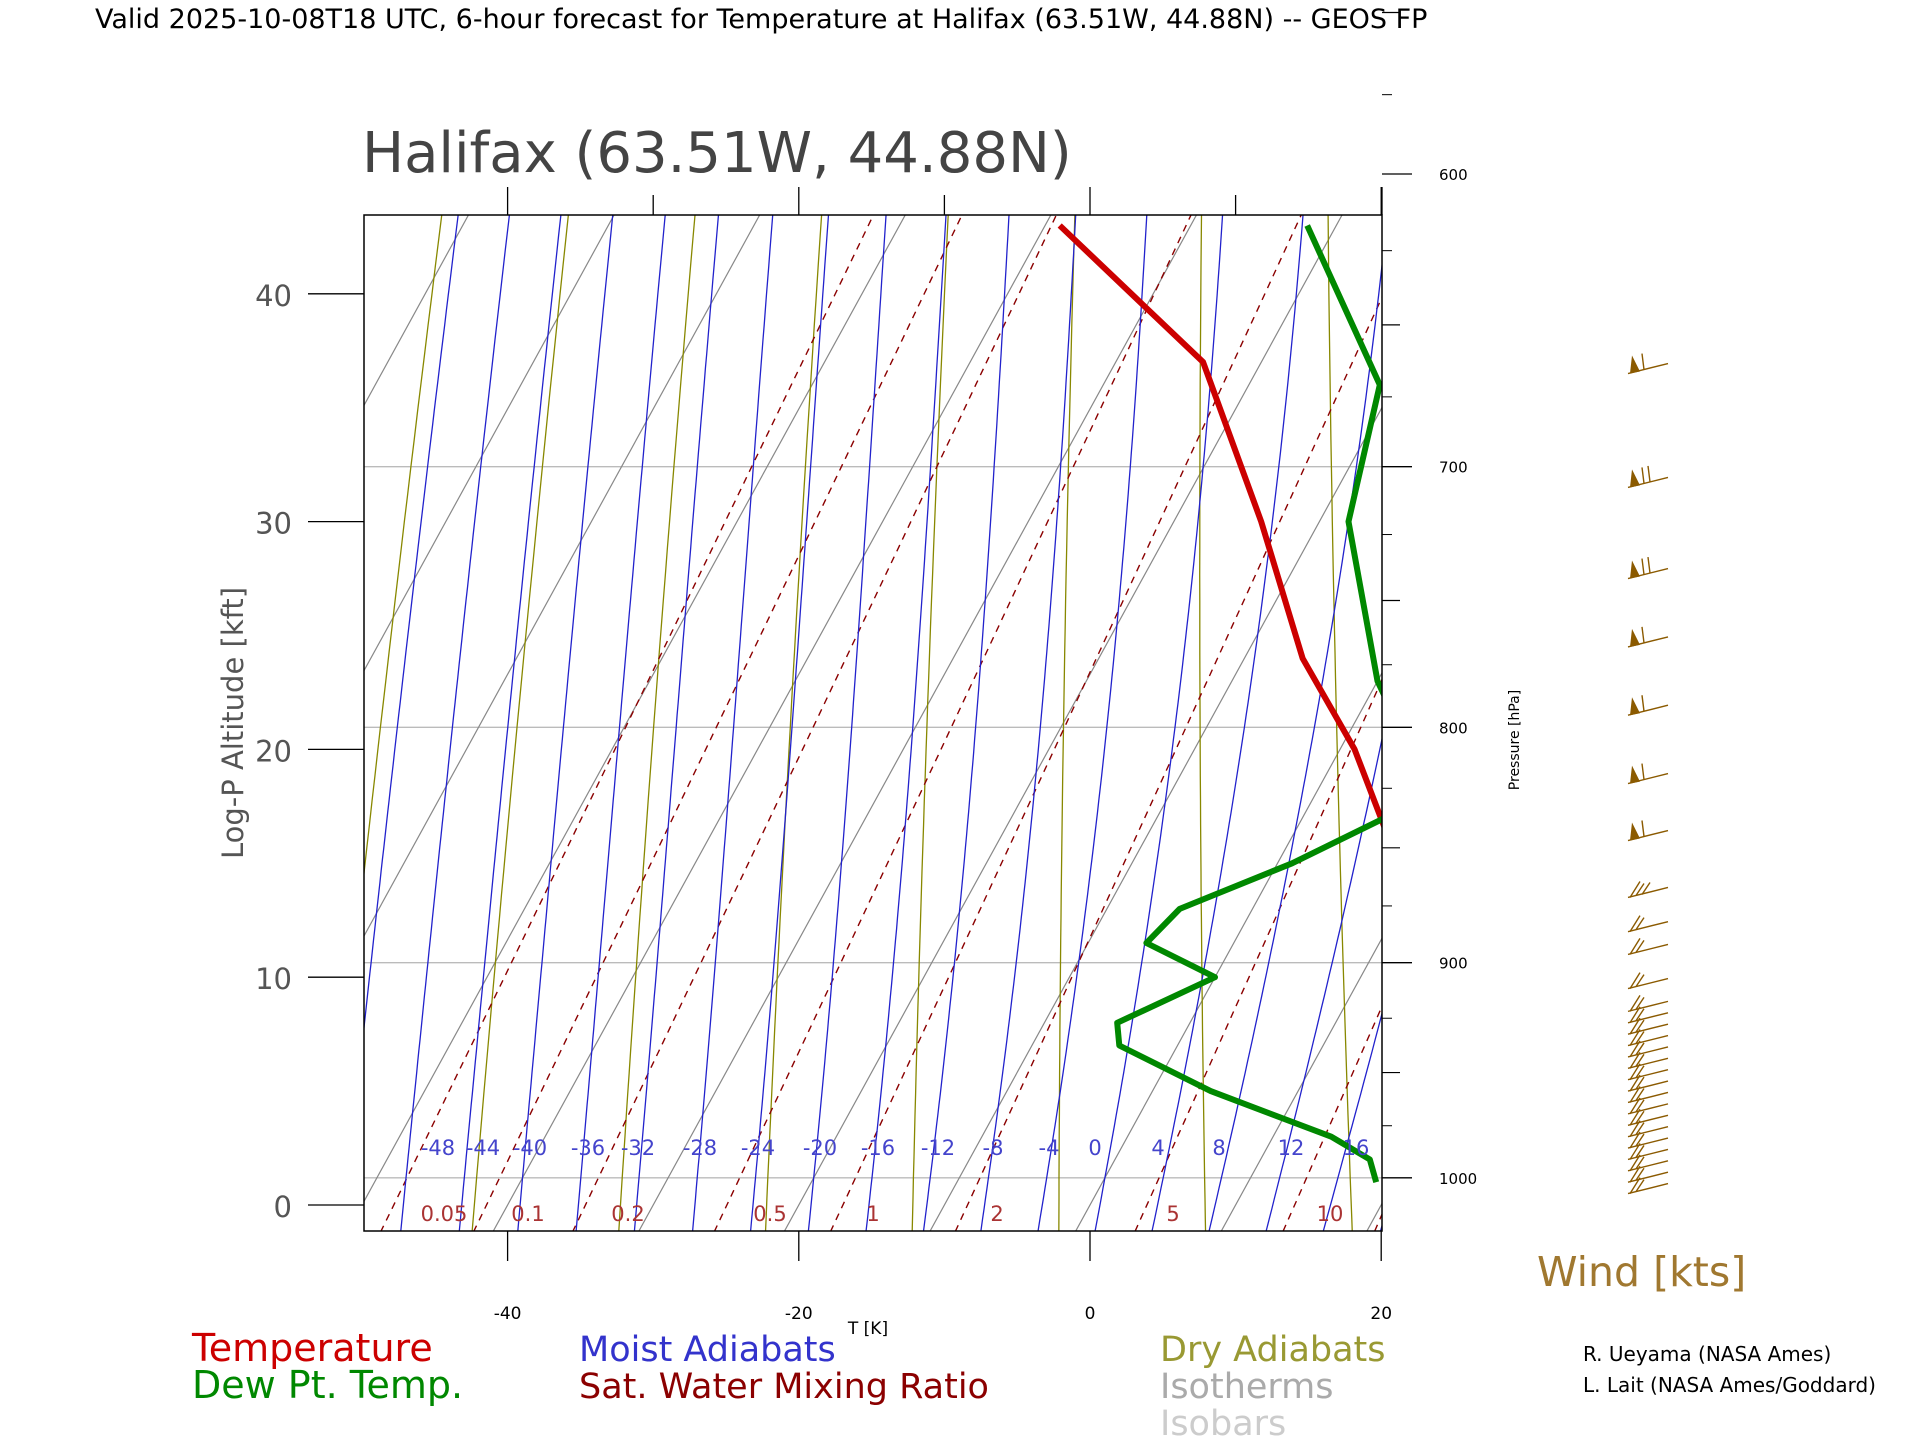 The width and height of the screenshot is (1920, 1445). What do you see at coordinates (638, 1148) in the screenshot?
I see `moist-adiabat-label: -32` at bounding box center [638, 1148].